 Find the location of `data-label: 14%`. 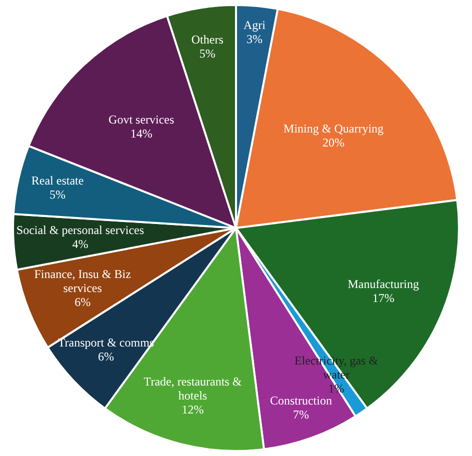

data-label: 14% is located at coordinates (141, 133).